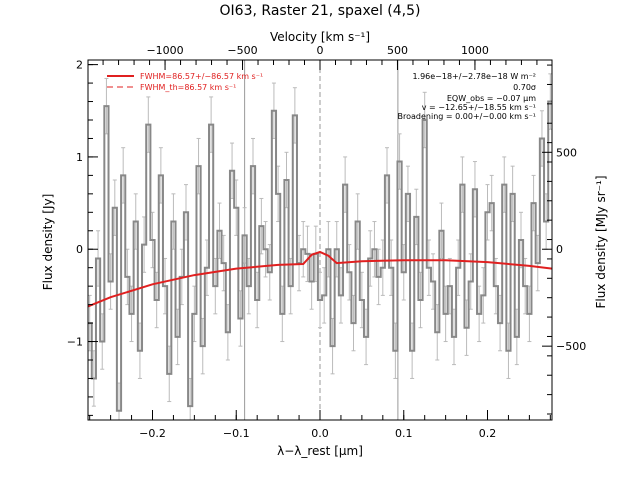  I want to click on x-tick-label: −0.1, so click(236, 433).